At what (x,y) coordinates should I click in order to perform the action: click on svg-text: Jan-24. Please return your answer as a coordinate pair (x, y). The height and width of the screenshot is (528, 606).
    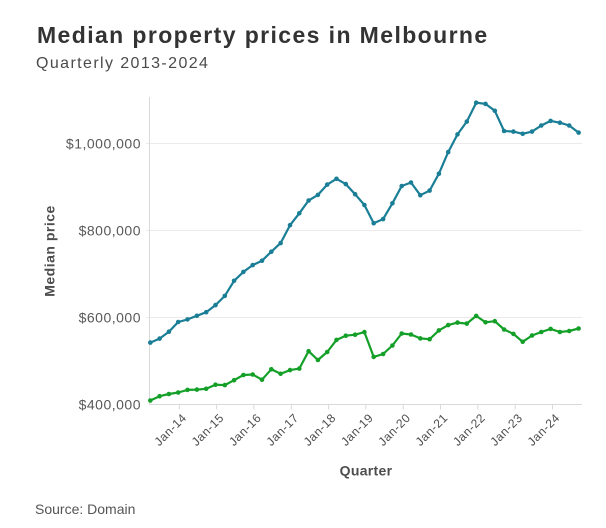
    Looking at the image, I should click on (544, 430).